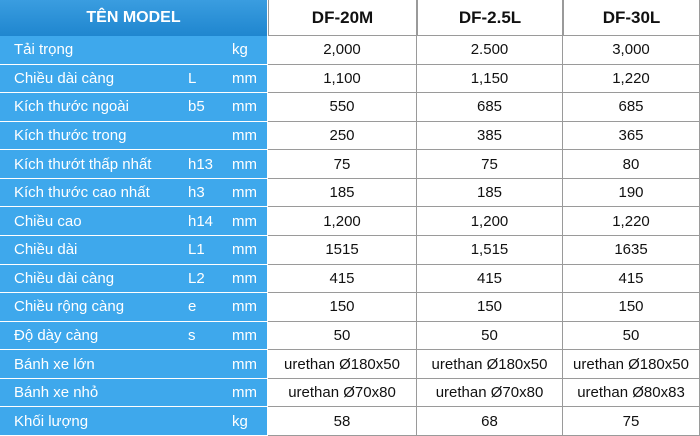  I want to click on row-label: Chiều rộng càng e mm, so click(134, 307).